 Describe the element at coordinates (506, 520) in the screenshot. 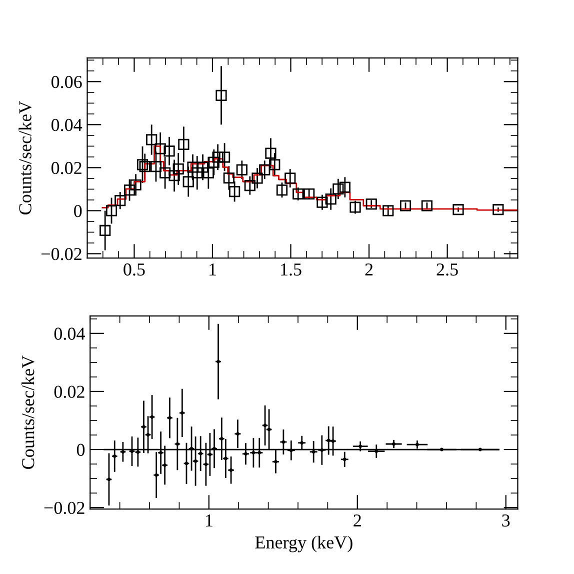

I see `x-tick-label: 3` at that location.